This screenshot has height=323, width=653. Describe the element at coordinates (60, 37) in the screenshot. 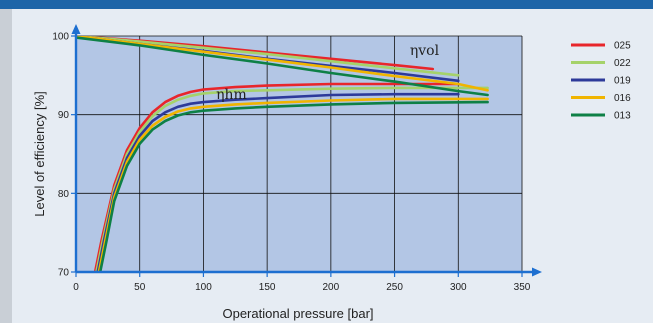

I see `y-tick-label: 100` at that location.